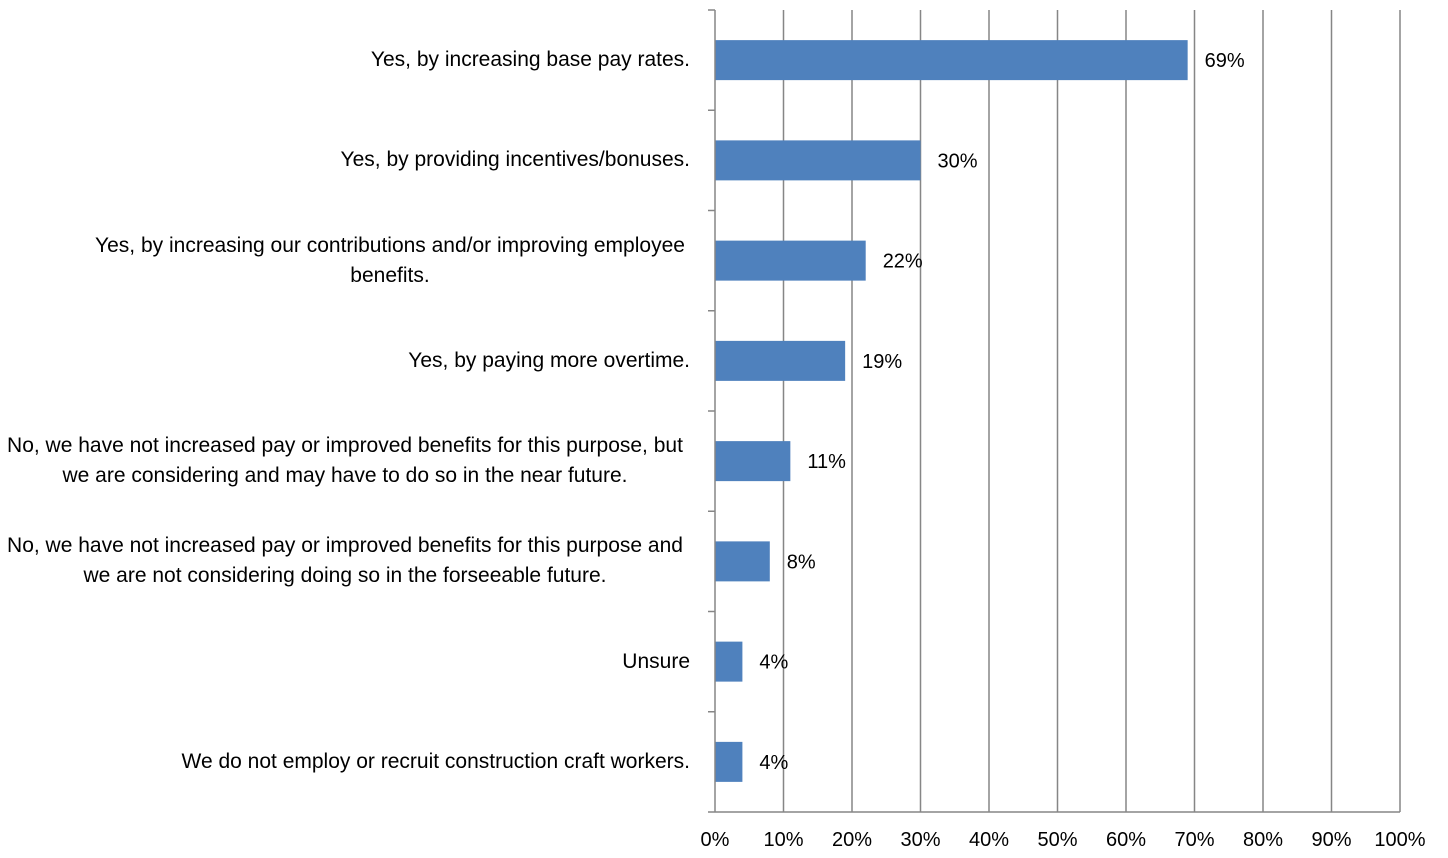 The width and height of the screenshot is (1448, 858). What do you see at coordinates (1399, 840) in the screenshot?
I see `x-tick-label-100: 100%` at bounding box center [1399, 840].